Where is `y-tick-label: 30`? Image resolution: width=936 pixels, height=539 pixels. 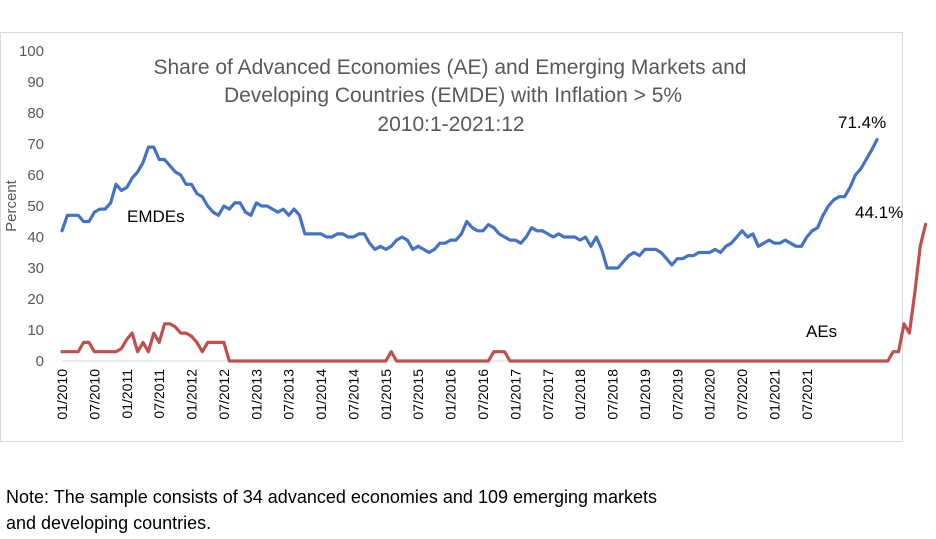
y-tick-label: 30 is located at coordinates (35, 268).